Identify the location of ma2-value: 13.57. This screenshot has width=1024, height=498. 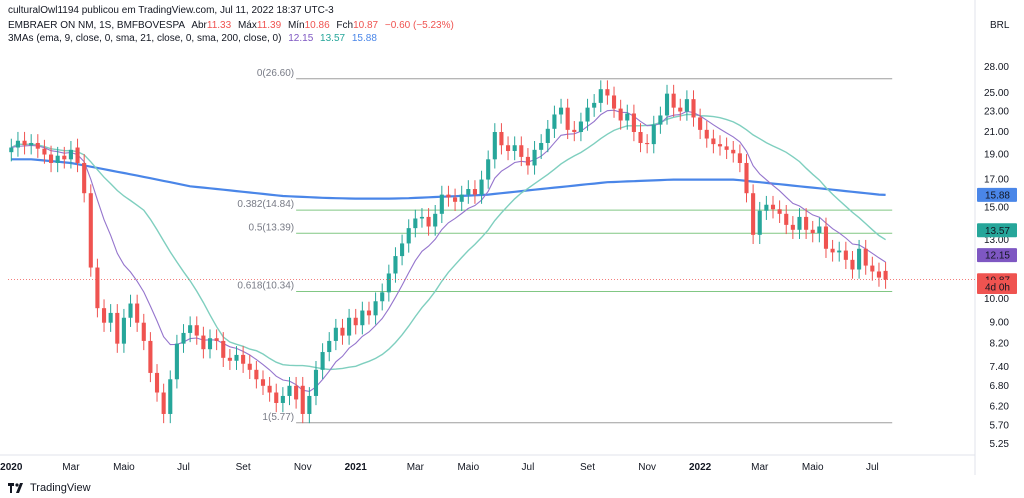
(333, 38).